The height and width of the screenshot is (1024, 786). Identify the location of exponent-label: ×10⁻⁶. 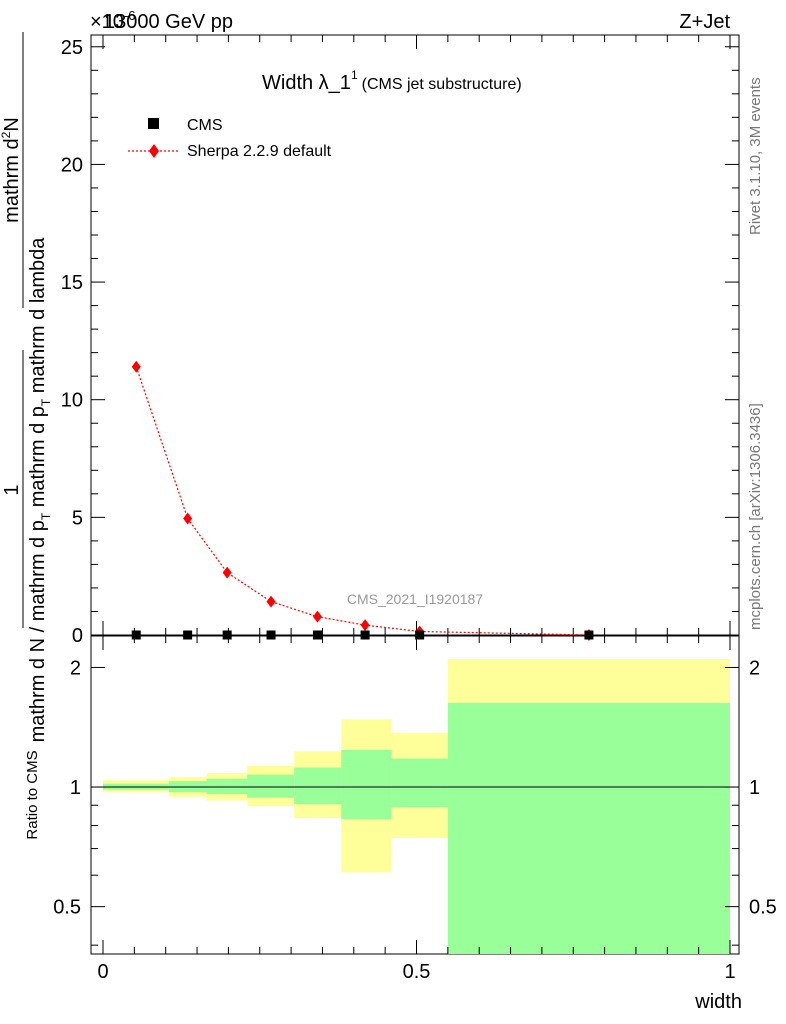
(113, 20).